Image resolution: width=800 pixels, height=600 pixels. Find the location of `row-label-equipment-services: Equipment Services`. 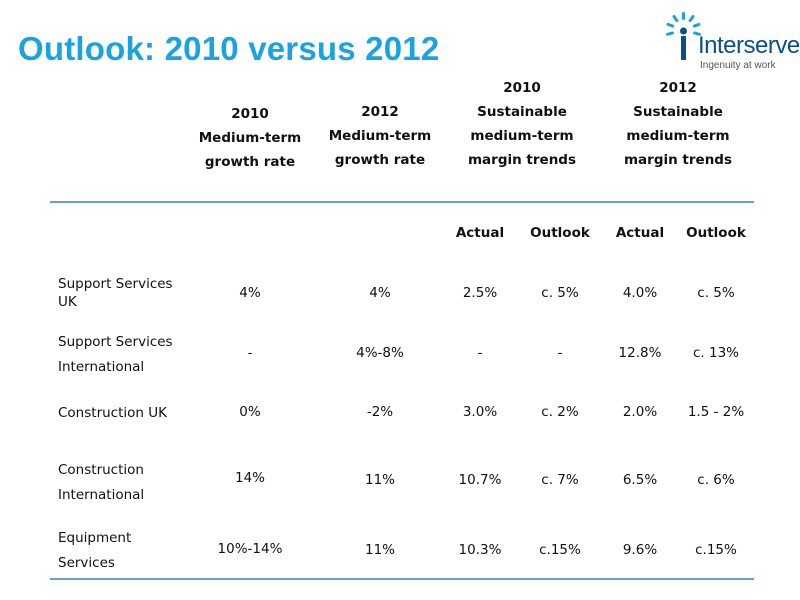

row-label-equipment-services: Equipment Services is located at coordinates (95, 550).